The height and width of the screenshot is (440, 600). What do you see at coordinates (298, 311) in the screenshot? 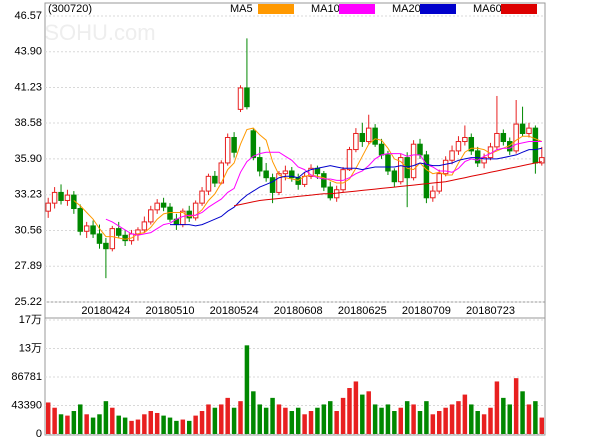
I see `x-tick-label: 20180608` at bounding box center [298, 311].